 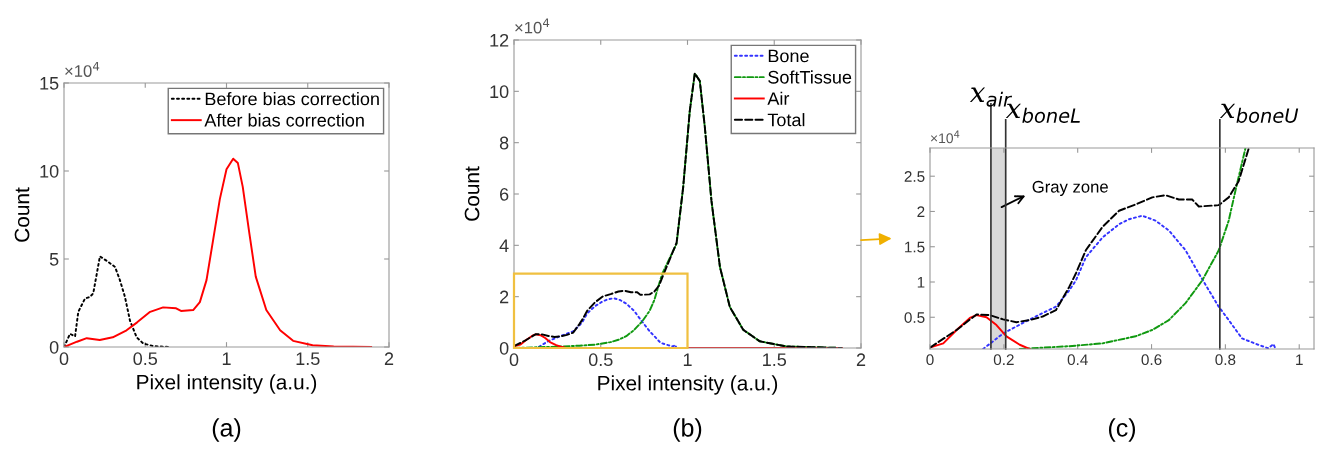 What do you see at coordinates (54, 259) in the screenshot?
I see `y-tick-label: 5` at bounding box center [54, 259].